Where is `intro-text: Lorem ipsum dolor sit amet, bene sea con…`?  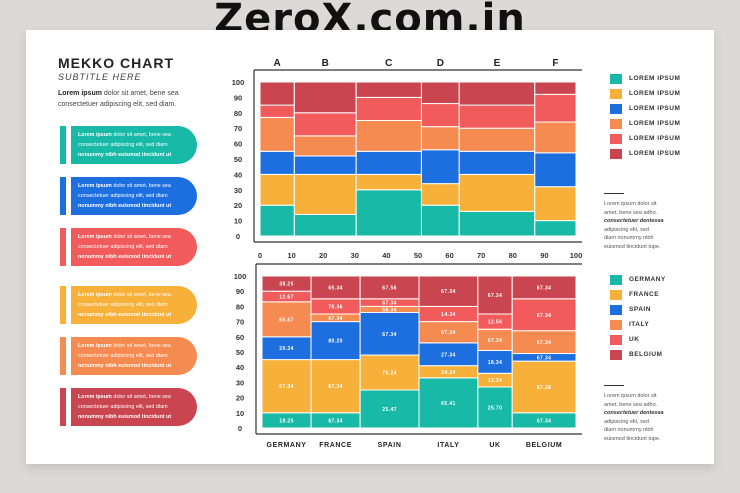
intro-text: Lorem ipsum dolor sit amet, bene sea con… is located at coordinates (133, 99).